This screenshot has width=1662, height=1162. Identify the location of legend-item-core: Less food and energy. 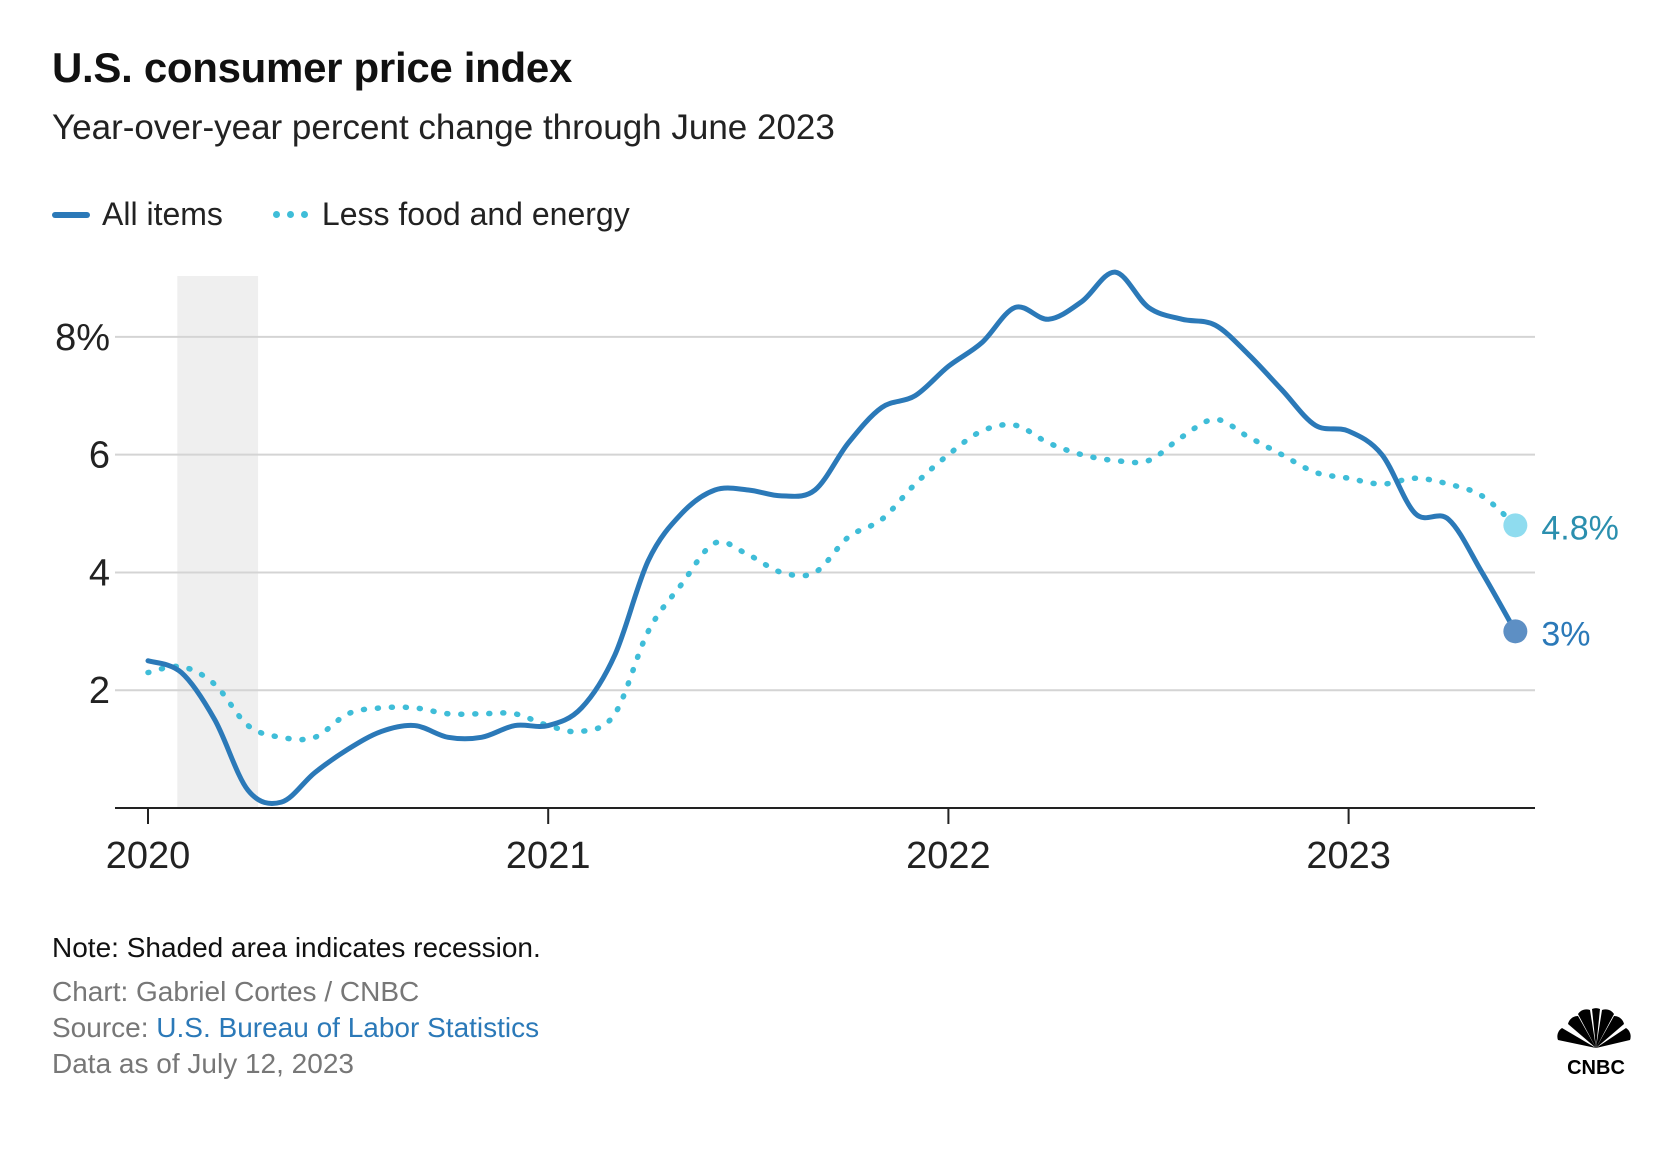
(451, 214).